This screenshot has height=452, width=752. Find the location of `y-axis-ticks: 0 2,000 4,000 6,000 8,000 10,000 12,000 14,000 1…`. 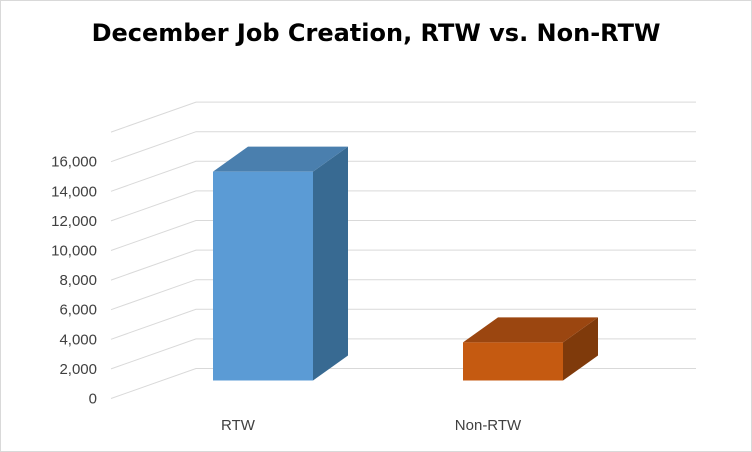

y-axis-ticks: 0 2,000 4,000 6,000 8,000 10,000 12,000 14,000 1… is located at coordinates (74, 281).